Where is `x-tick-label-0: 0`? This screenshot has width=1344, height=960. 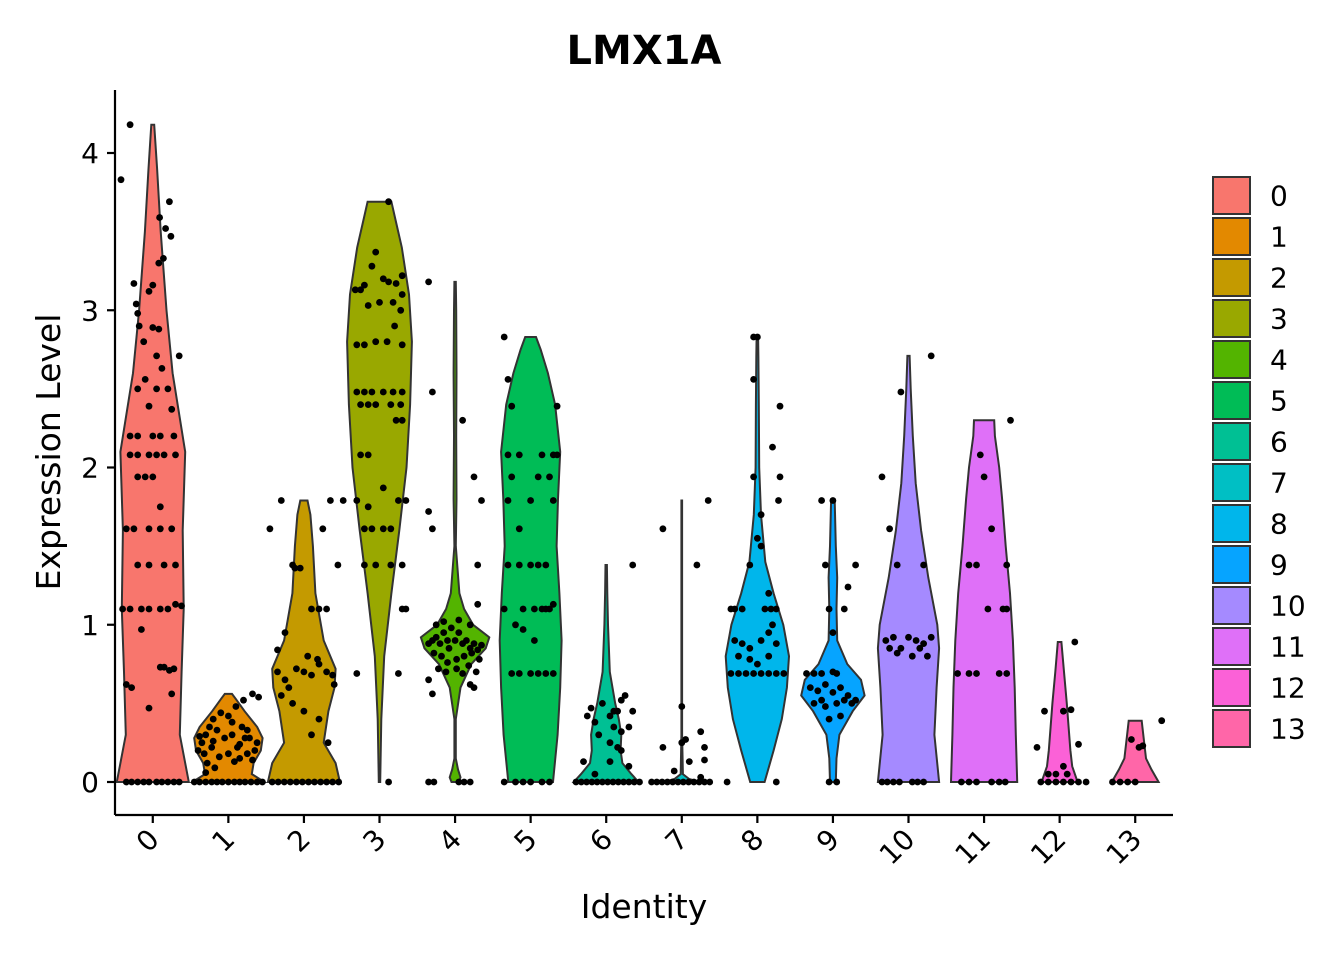 x-tick-label-0: 0 is located at coordinates (148, 841).